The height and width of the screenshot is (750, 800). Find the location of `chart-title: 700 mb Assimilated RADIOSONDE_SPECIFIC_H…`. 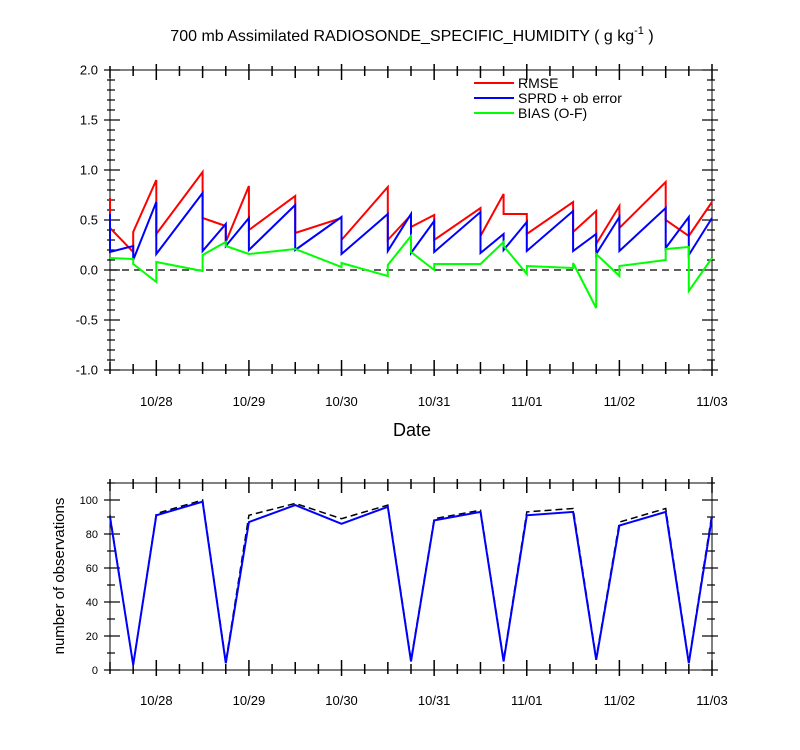

chart-title: 700 mb Assimilated RADIOSONDE_SPECIFIC_H… is located at coordinates (411, 35).